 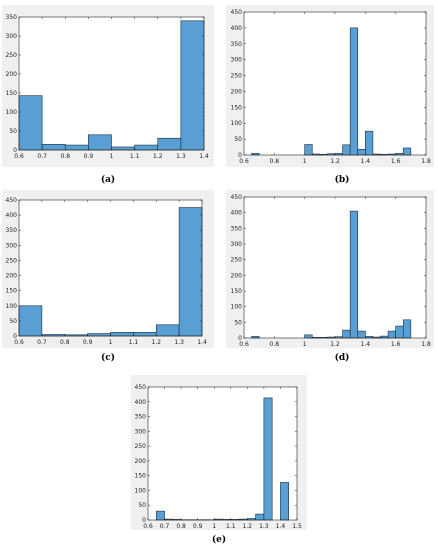 What do you see at coordinates (108, 358) in the screenshot?
I see `caption-c: (c)` at bounding box center [108, 358].